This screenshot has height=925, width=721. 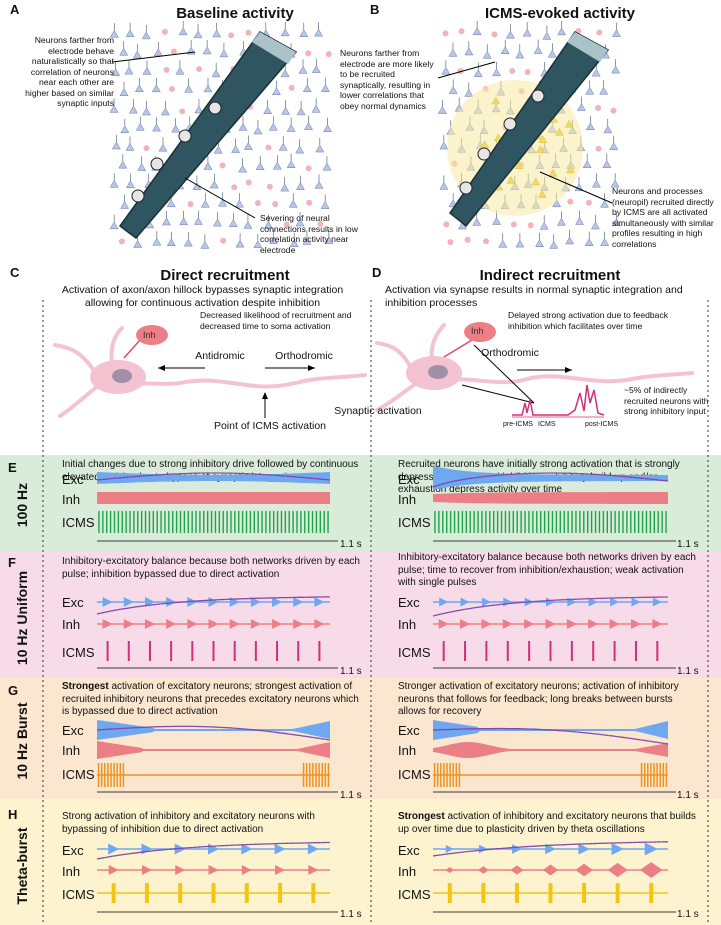 I want to click on f-left-trend, so click(x=213, y=605).